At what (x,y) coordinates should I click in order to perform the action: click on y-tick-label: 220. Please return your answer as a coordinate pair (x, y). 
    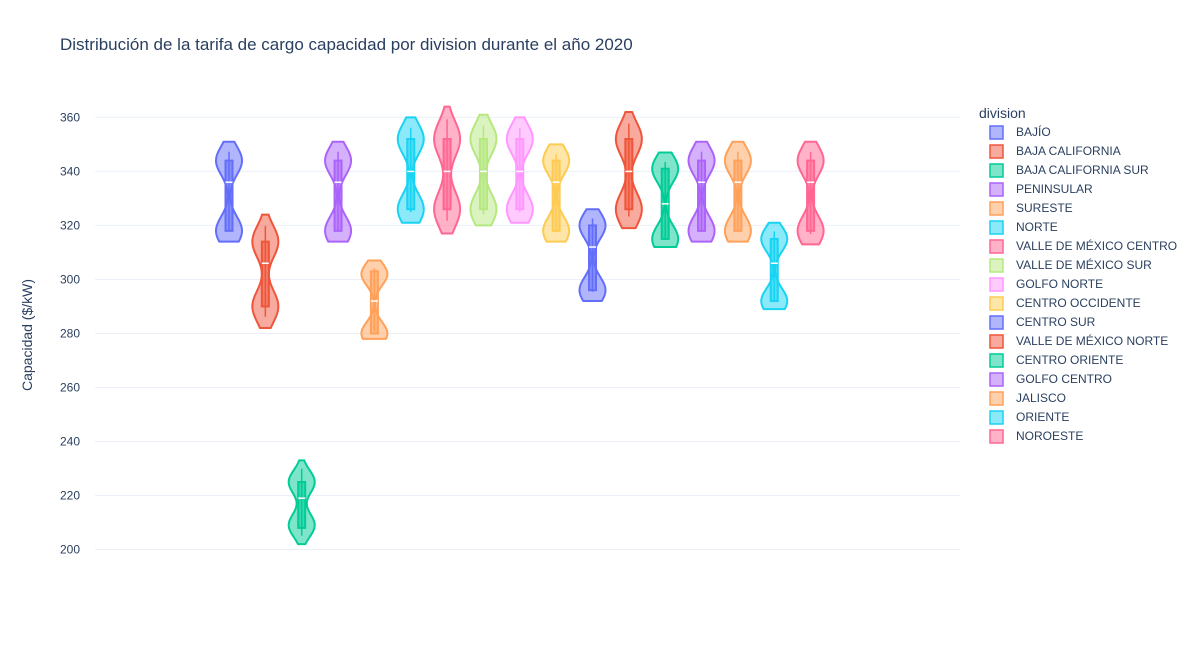
    Looking at the image, I should click on (70, 495).